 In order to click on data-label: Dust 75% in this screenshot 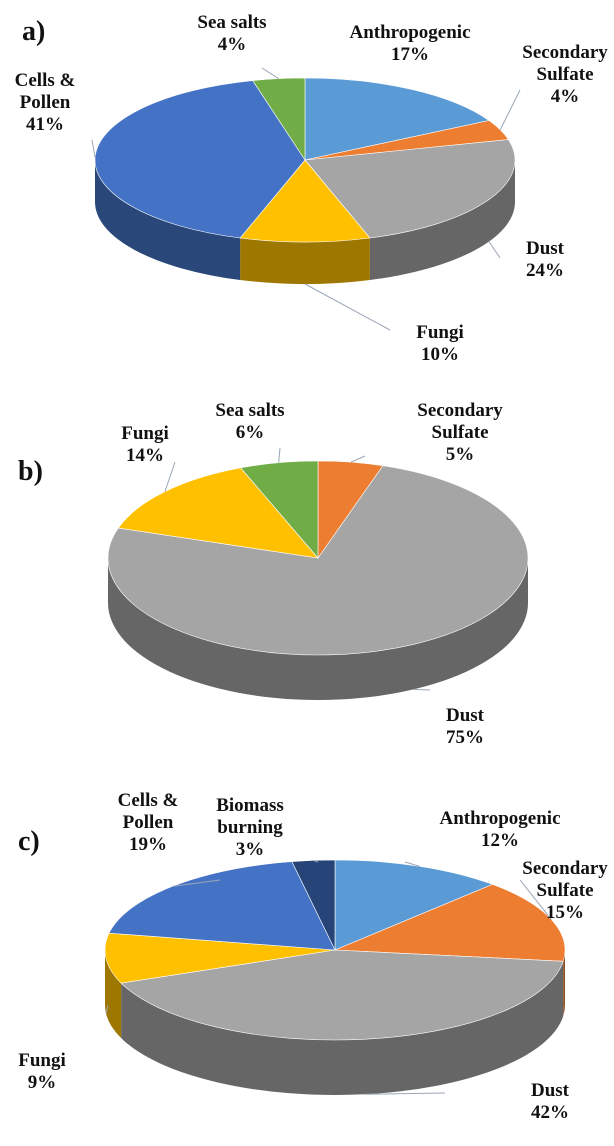, I will do `click(465, 727)`.